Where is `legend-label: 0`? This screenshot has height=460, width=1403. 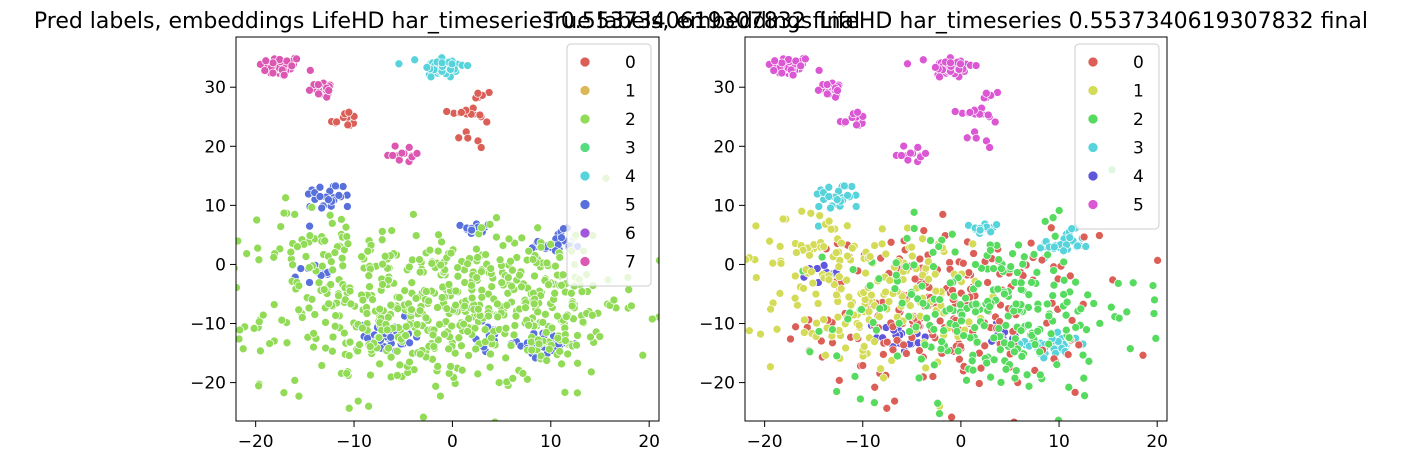 legend-label: 0 is located at coordinates (630, 63).